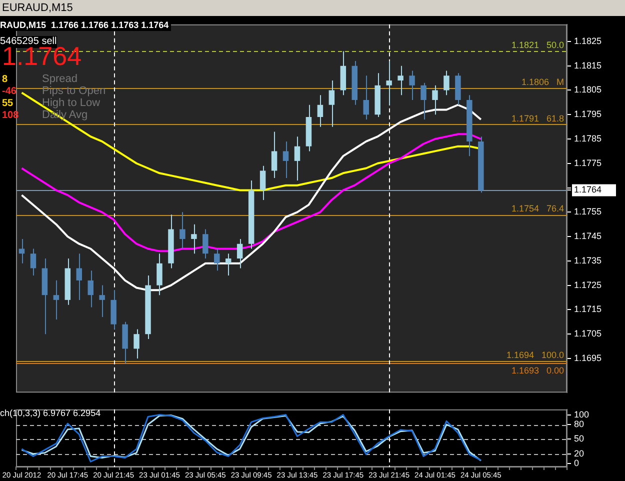 Image resolution: width=625 pixels, height=481 pixels. Describe the element at coordinates (5, 80) in the screenshot. I see `text: 8` at that location.